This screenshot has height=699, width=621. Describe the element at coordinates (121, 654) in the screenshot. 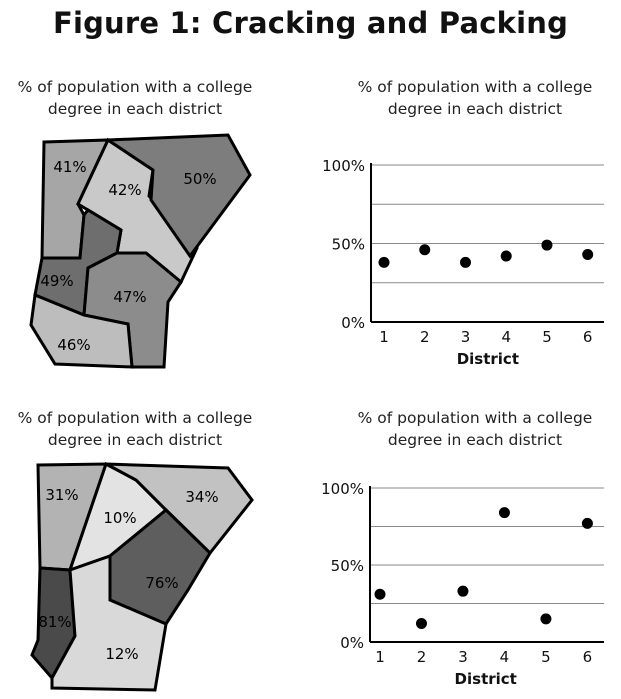

I see `district-6-label: 12%` at that location.